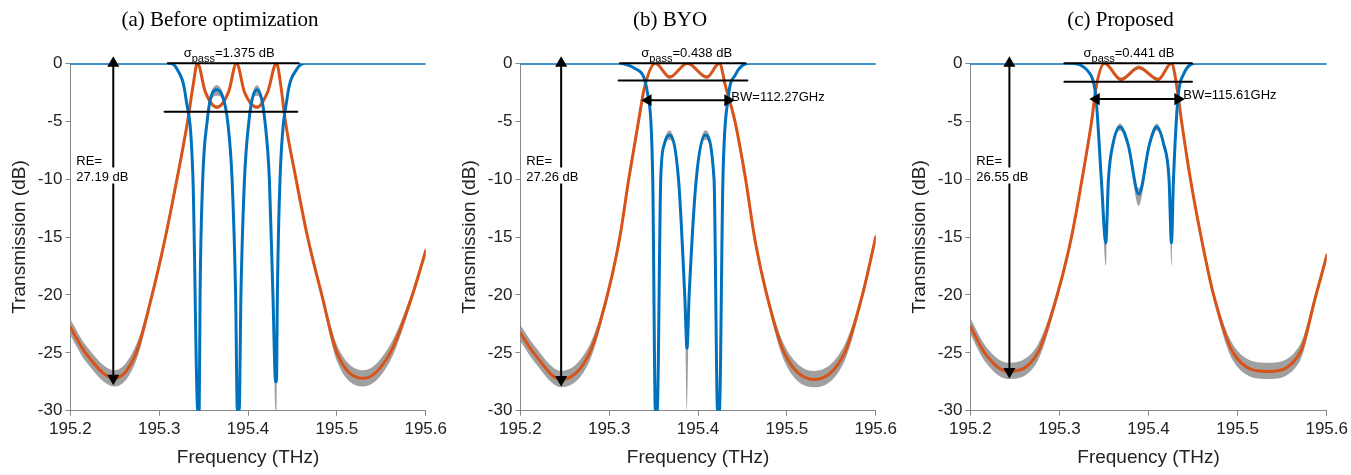 This screenshot has width=1351, height=475. What do you see at coordinates (1230, 94) in the screenshot?
I see `annotation: BW=115.61GHz` at bounding box center [1230, 94].